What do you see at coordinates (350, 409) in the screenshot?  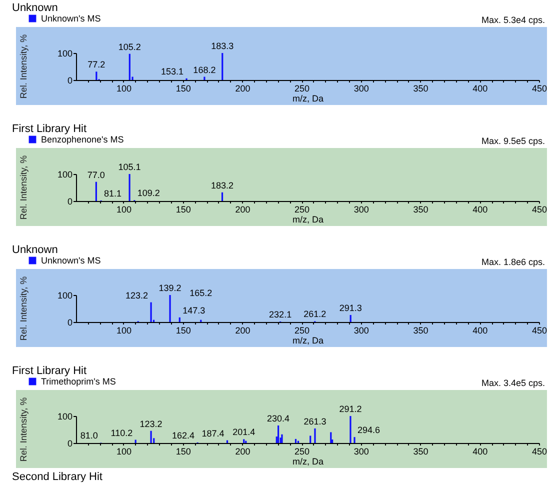 I see `annotation: 291.2` at bounding box center [350, 409].